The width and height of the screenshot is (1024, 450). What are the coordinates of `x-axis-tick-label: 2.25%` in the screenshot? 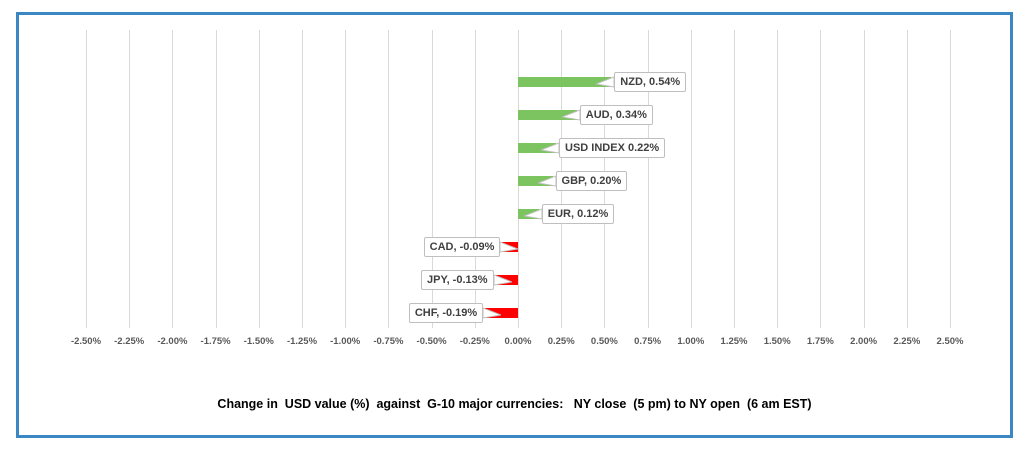 It's located at (907, 341).